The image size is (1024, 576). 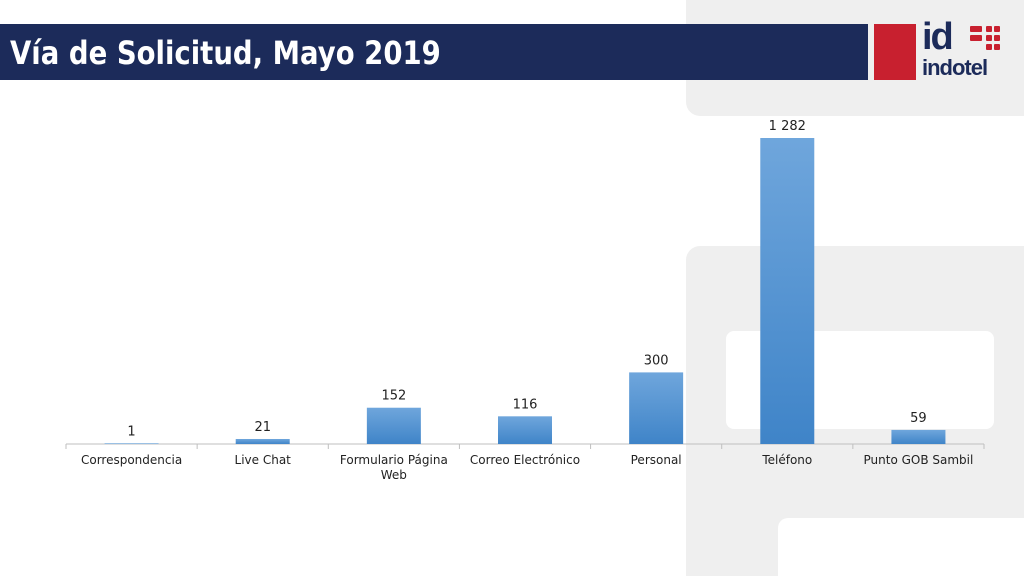 What do you see at coordinates (394, 467) in the screenshot?
I see `category-label-2: Formulario Página Web` at bounding box center [394, 467].